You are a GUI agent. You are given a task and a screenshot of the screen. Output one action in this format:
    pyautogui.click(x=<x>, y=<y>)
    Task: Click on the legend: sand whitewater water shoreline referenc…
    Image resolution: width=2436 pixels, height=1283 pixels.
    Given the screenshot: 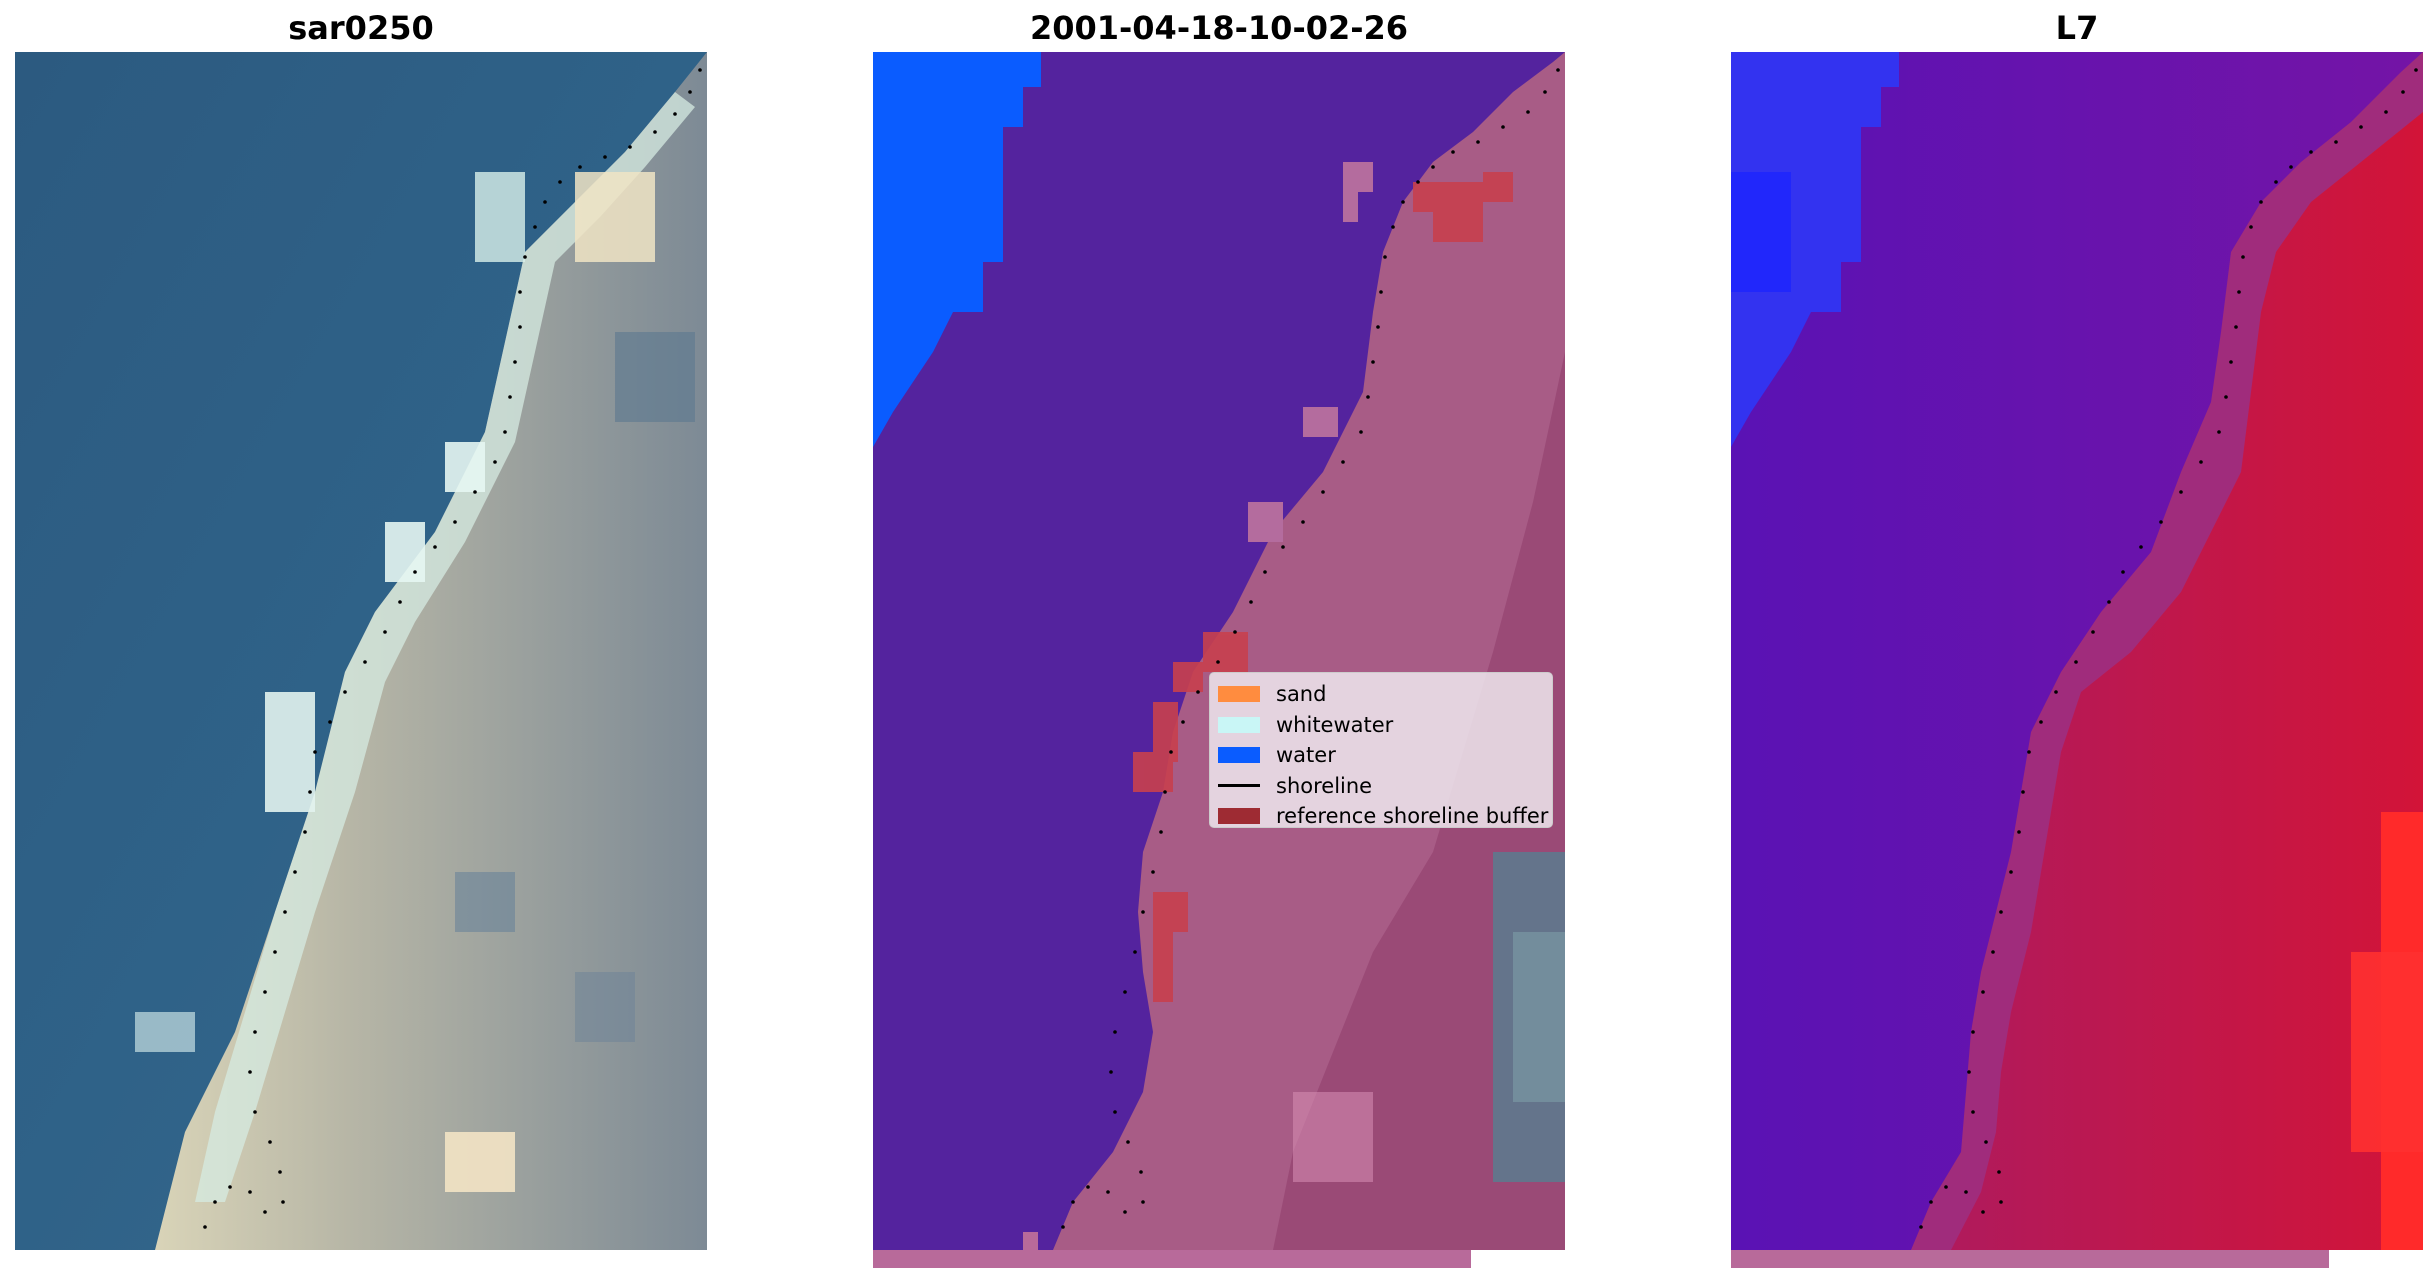 What is the action you would take?
    pyautogui.click(x=1381, y=750)
    